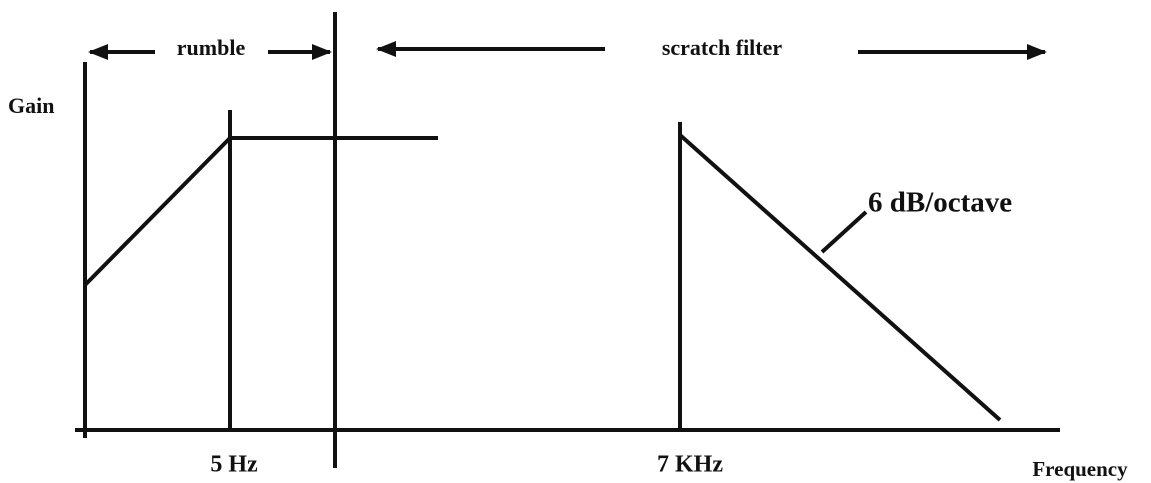 This screenshot has width=1151, height=483. Describe the element at coordinates (211, 47) in the screenshot. I see `rumble-label: rumble` at that location.